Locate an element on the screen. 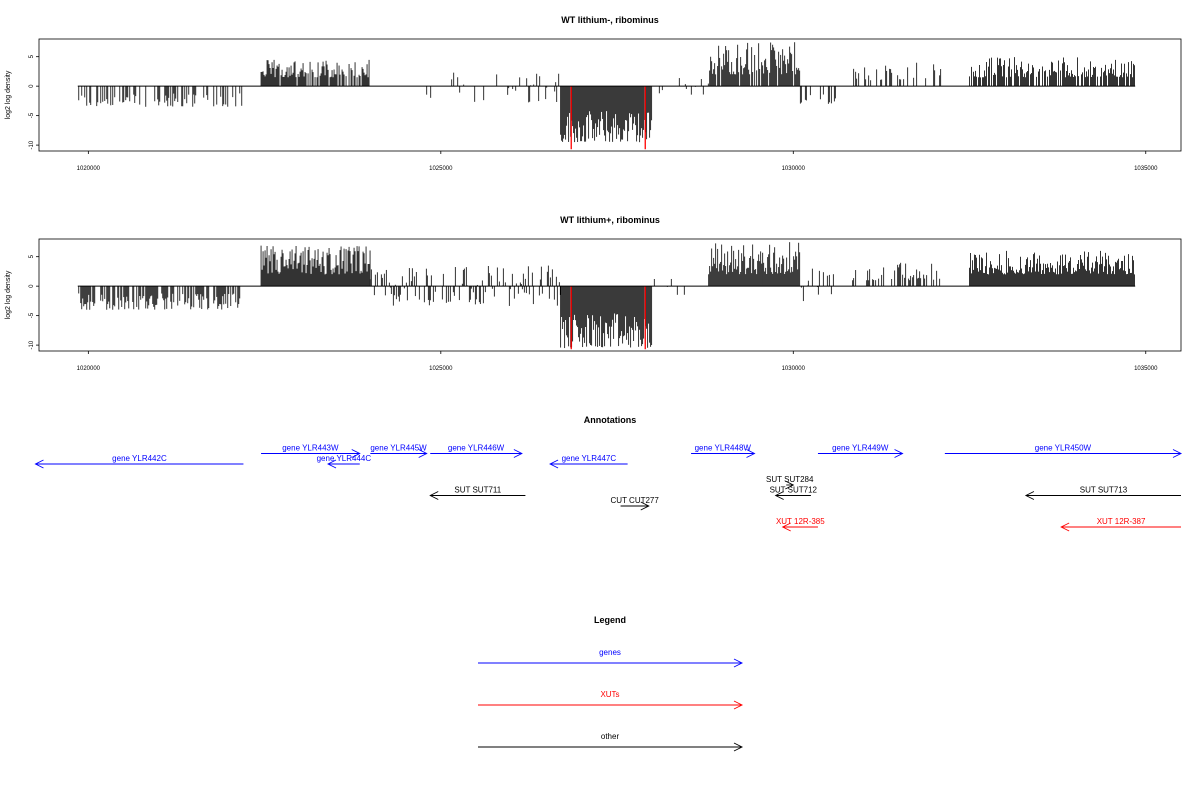 The width and height of the screenshot is (1200, 800). feature-label: gene YLR443W is located at coordinates (310, 448).